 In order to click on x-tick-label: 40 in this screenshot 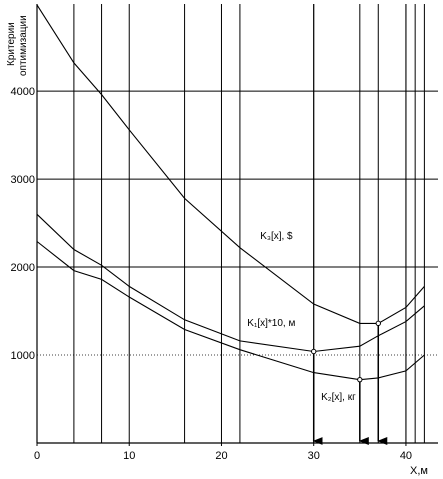, I will do `click(406, 456)`.